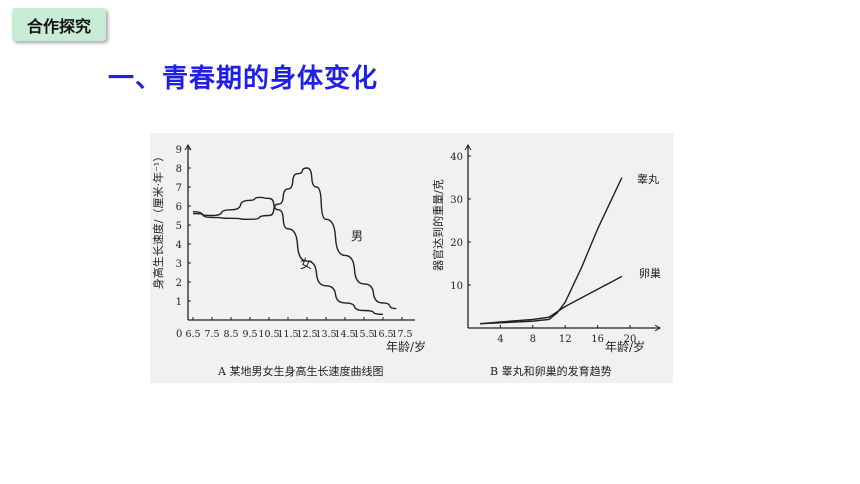 This screenshot has width=860, height=484. I want to click on chart-a-y-tick-label: 5, so click(179, 226).